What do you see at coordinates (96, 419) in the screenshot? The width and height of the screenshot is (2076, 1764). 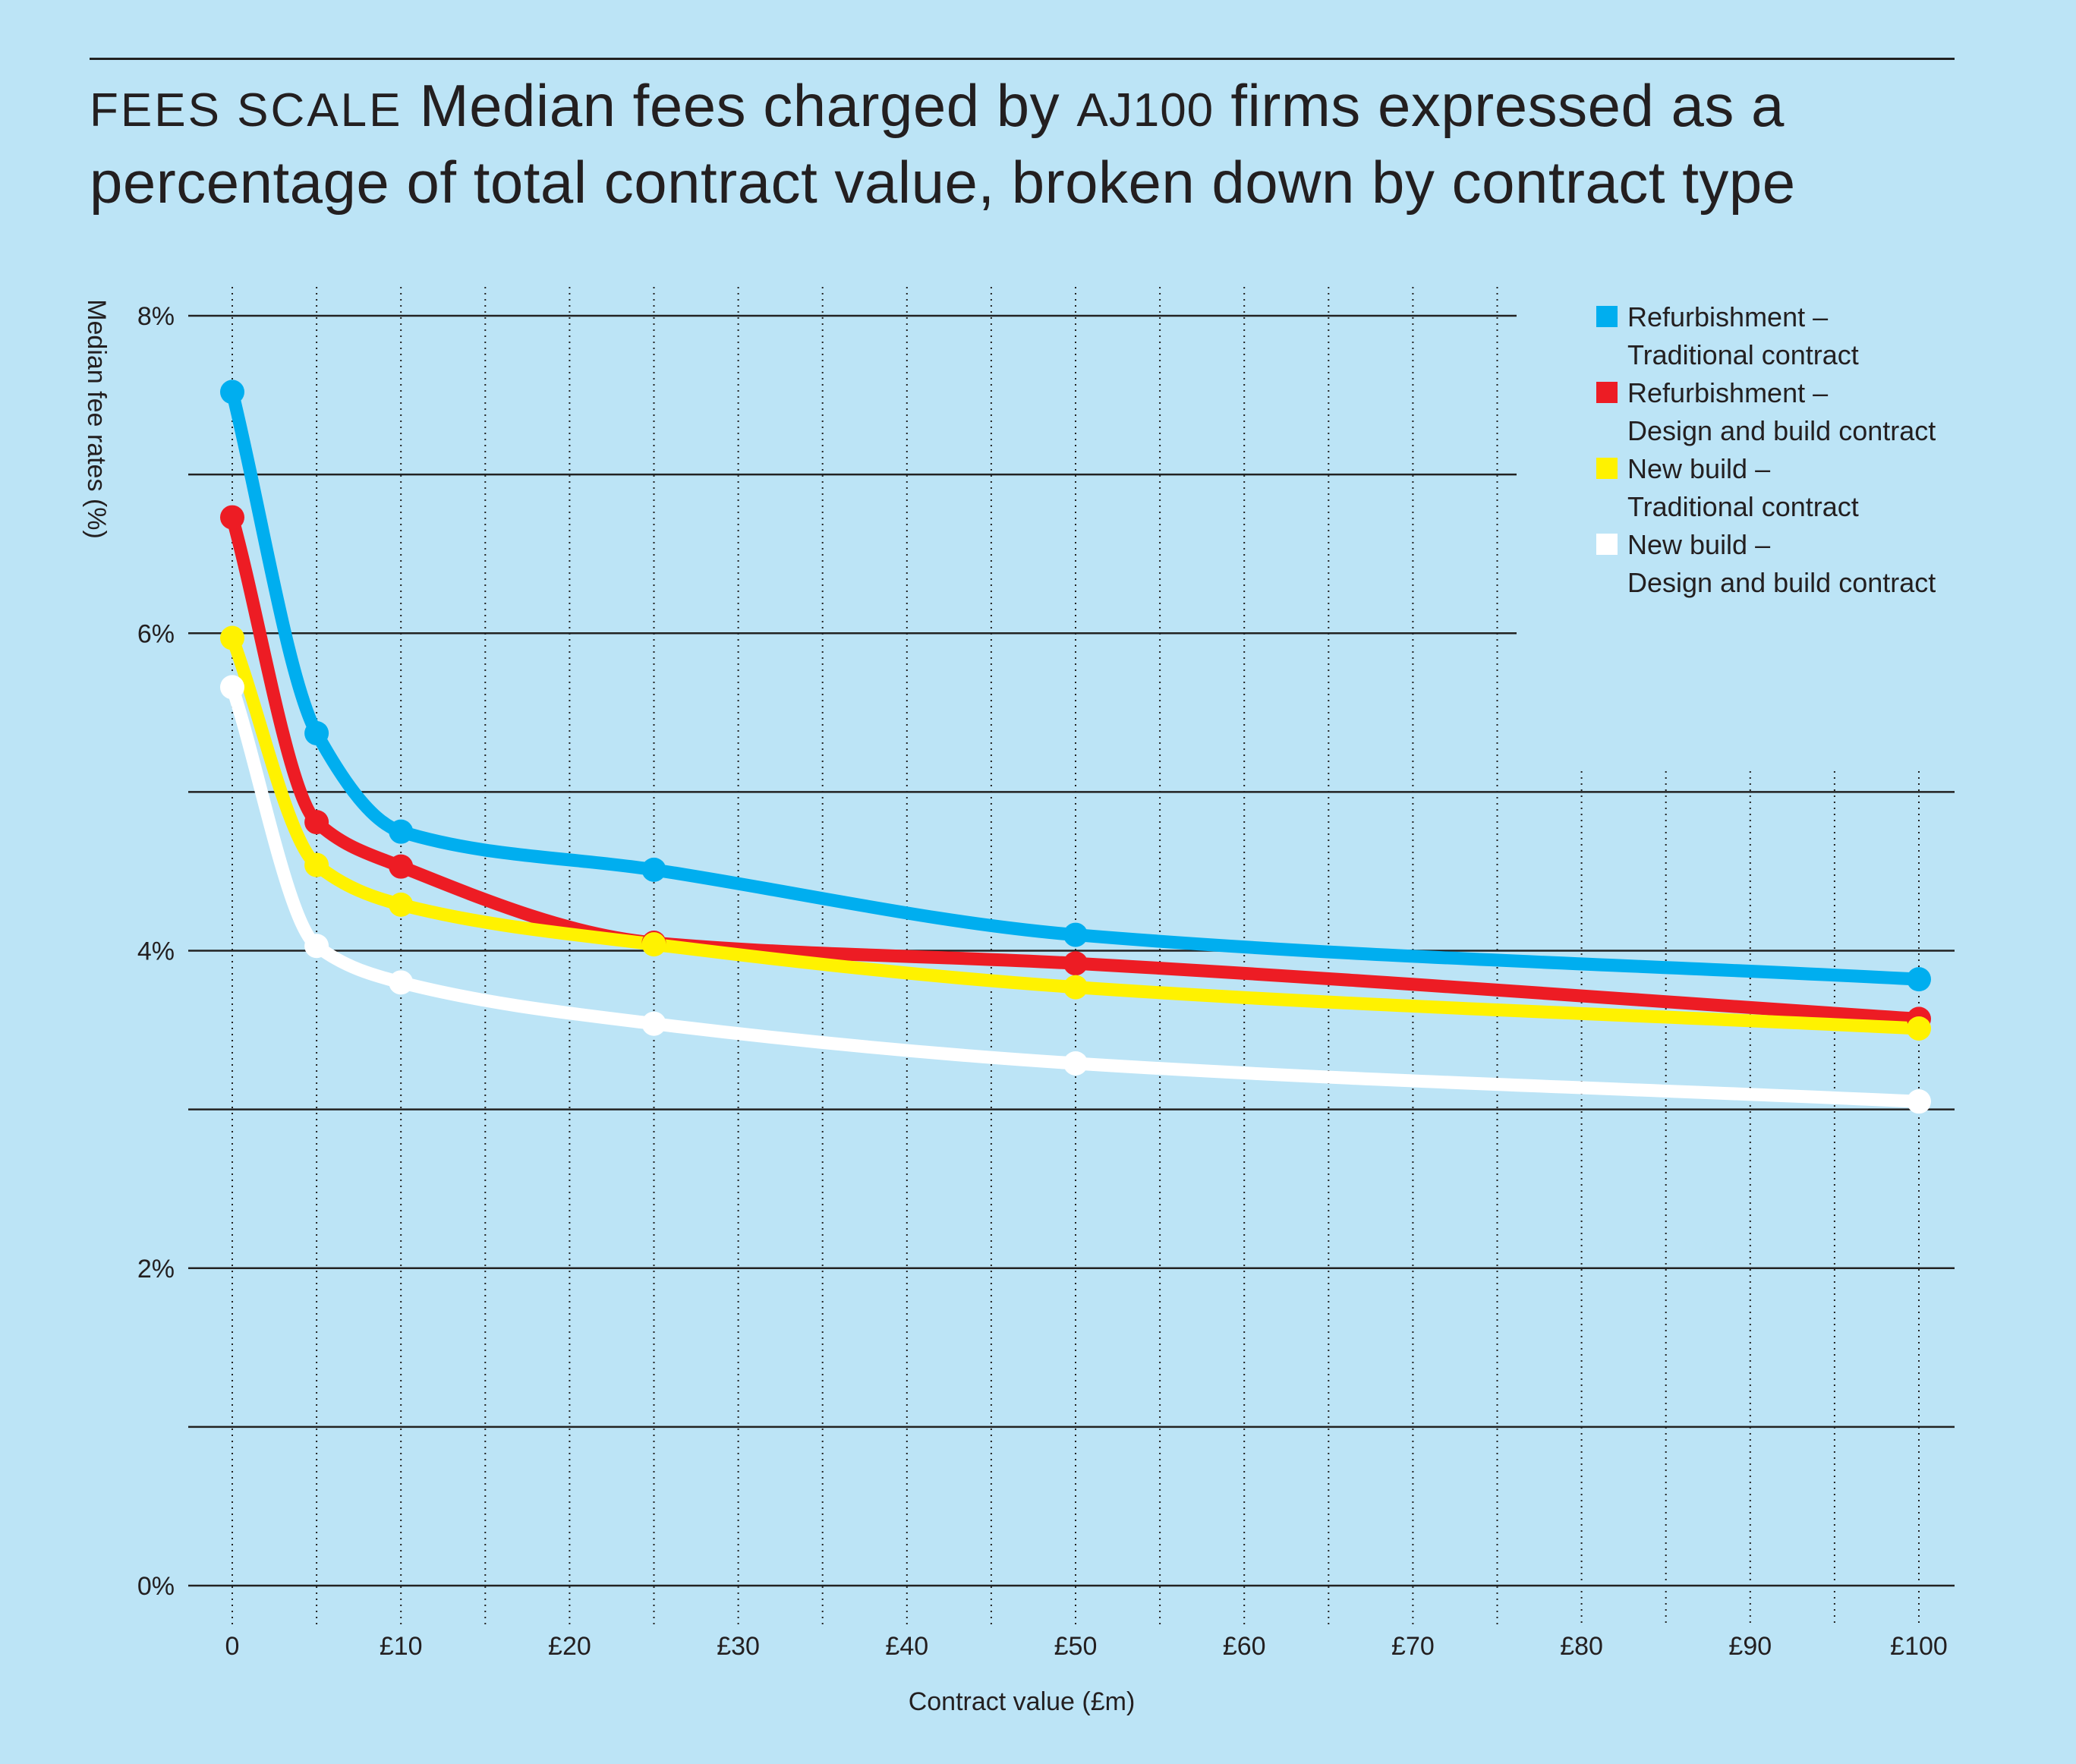 I see `y-axis-title: Median fee rates (%)` at bounding box center [96, 419].